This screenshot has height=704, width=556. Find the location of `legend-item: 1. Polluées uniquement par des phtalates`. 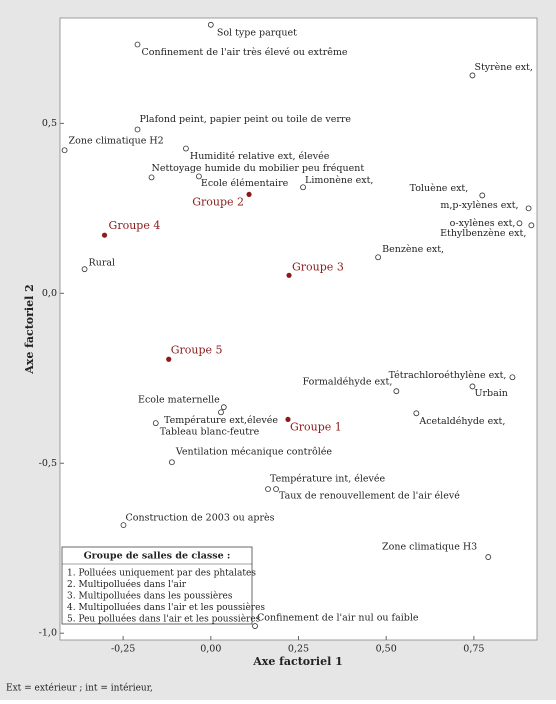

legend-item: 1. Polluées uniquement par des phtalates is located at coordinates (161, 573).